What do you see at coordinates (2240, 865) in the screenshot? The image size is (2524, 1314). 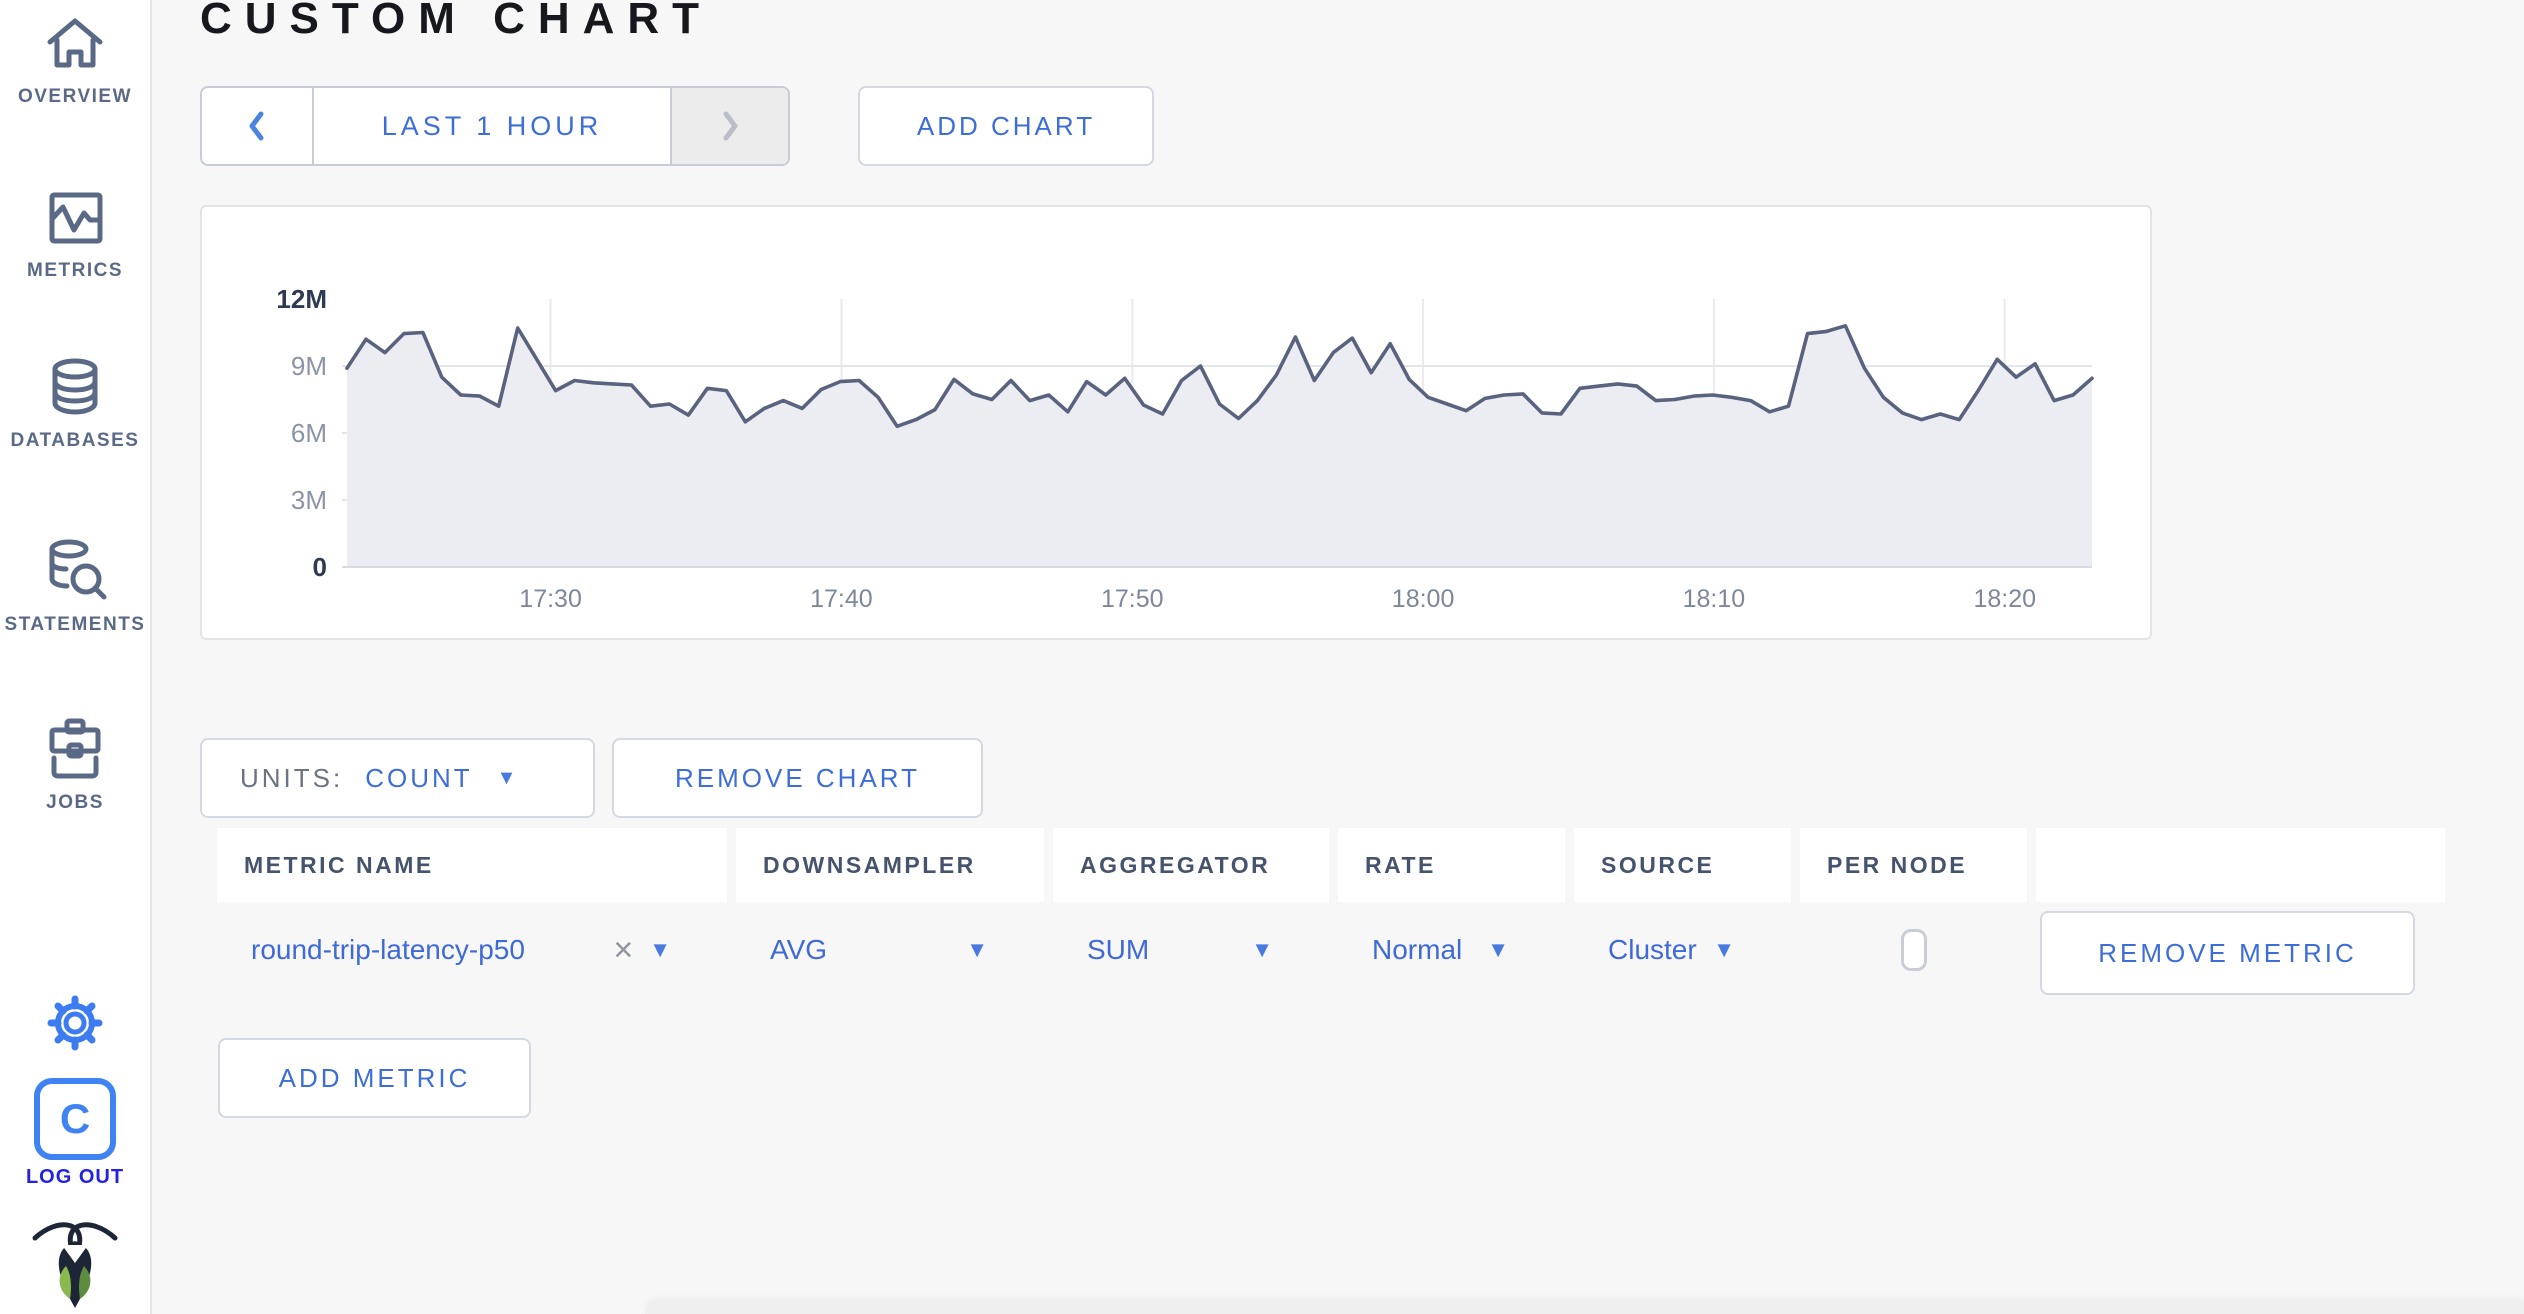 I see `column-header-actions` at bounding box center [2240, 865].